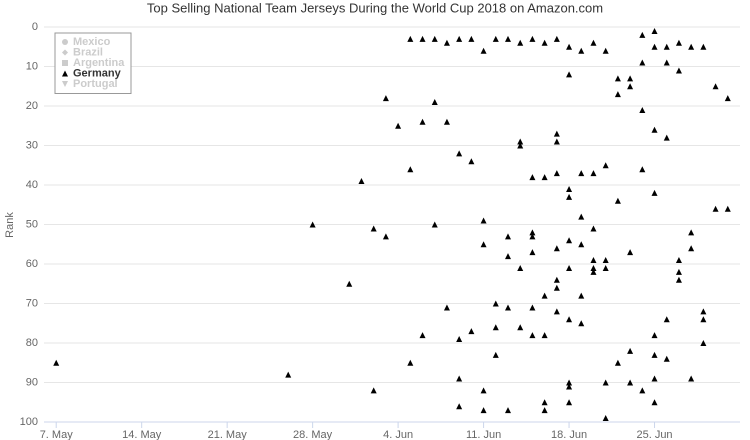 Image resolution: width=750 pixels, height=440 pixels. Describe the element at coordinates (32, 106) in the screenshot. I see `y-tick-label: 20` at that location.